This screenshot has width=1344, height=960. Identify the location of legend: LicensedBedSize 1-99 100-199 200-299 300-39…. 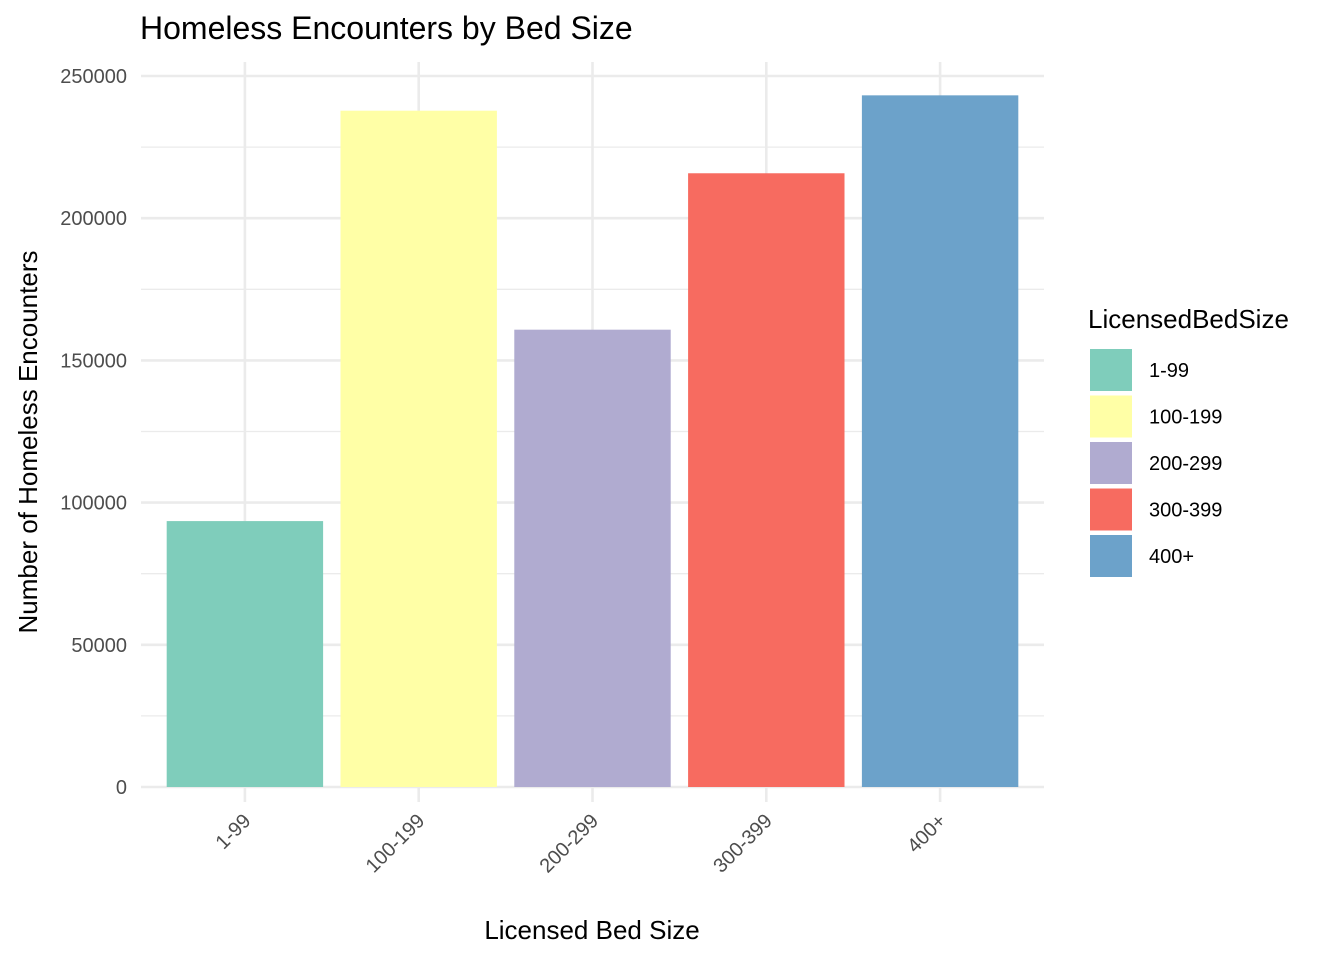
(1188, 440).